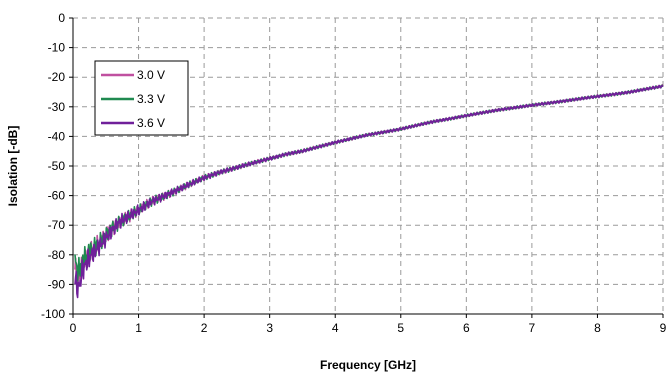  I want to click on x-tick-label: 1, so click(138, 328).